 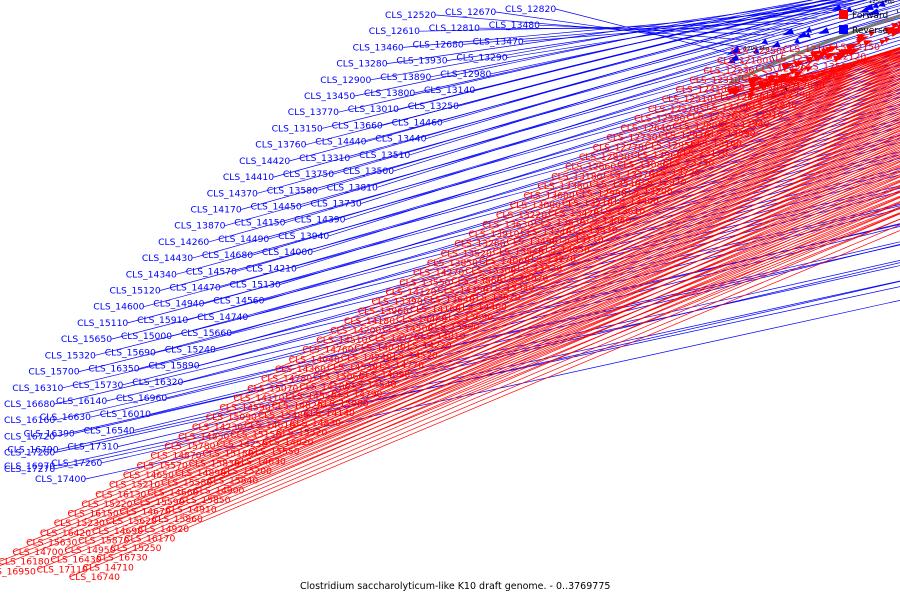 I want to click on feature-label: CLS_13760, so click(x=280, y=145).